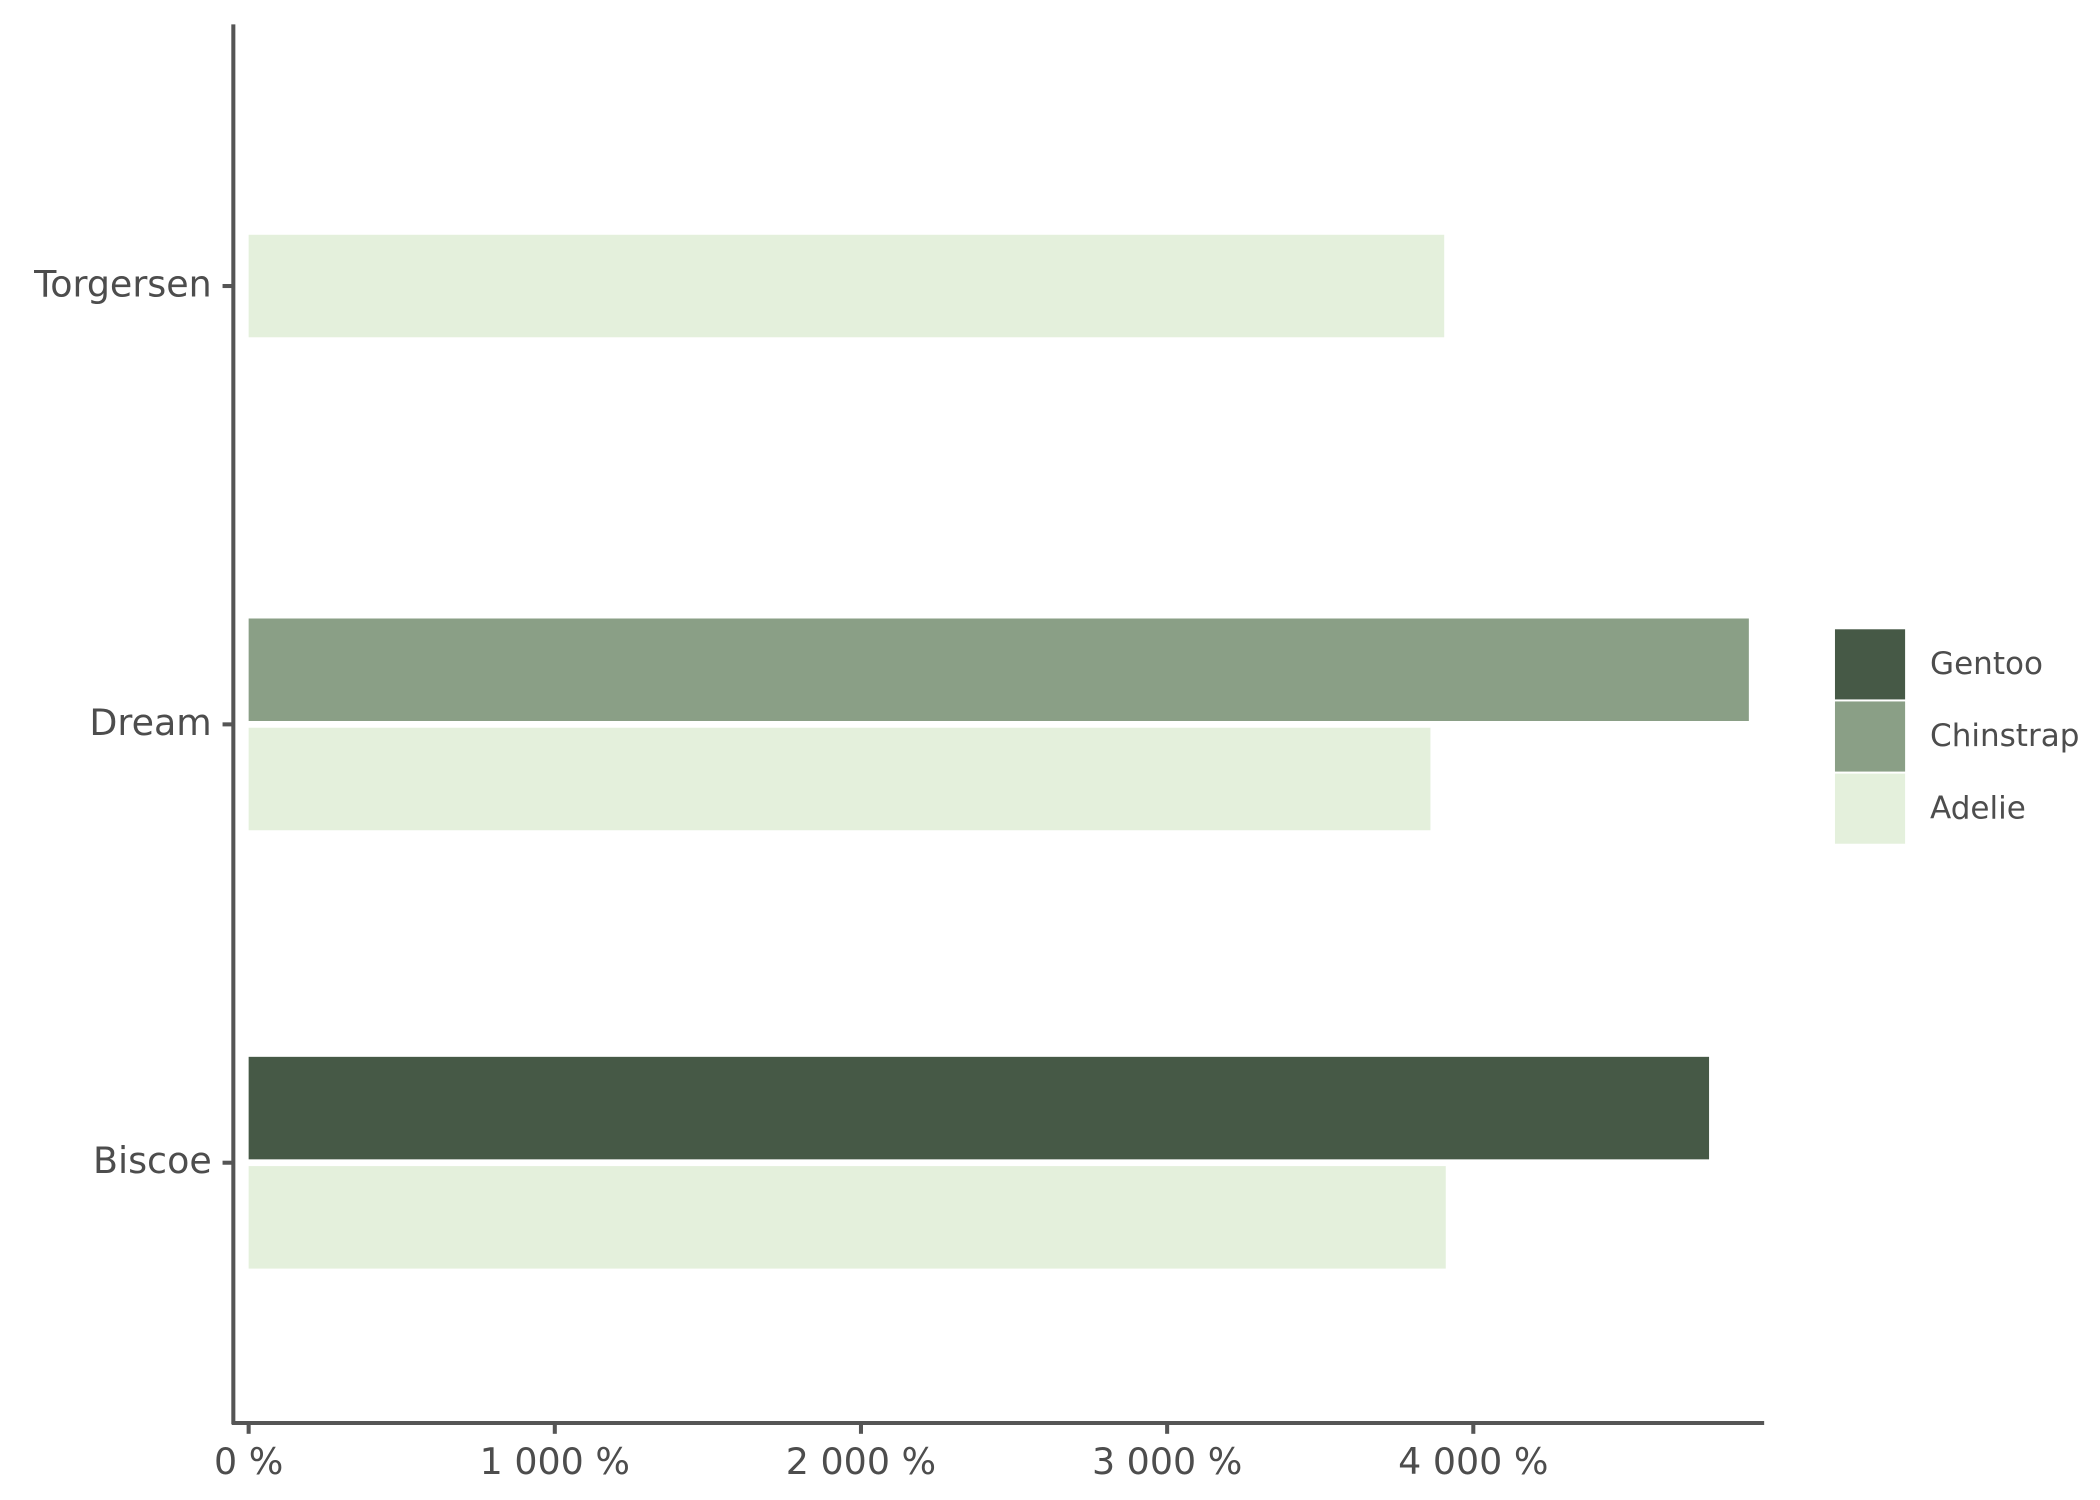 The width and height of the screenshot is (2100, 1500). What do you see at coordinates (248, 1461) in the screenshot?
I see `x-tick-label: 0 %` at bounding box center [248, 1461].